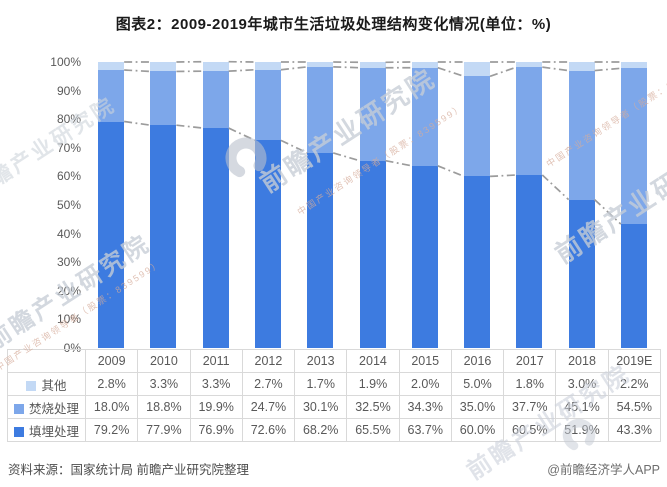 This screenshot has width=667, height=487. Describe the element at coordinates (164, 407) in the screenshot. I see `table-value-cell: 18.8%` at that location.